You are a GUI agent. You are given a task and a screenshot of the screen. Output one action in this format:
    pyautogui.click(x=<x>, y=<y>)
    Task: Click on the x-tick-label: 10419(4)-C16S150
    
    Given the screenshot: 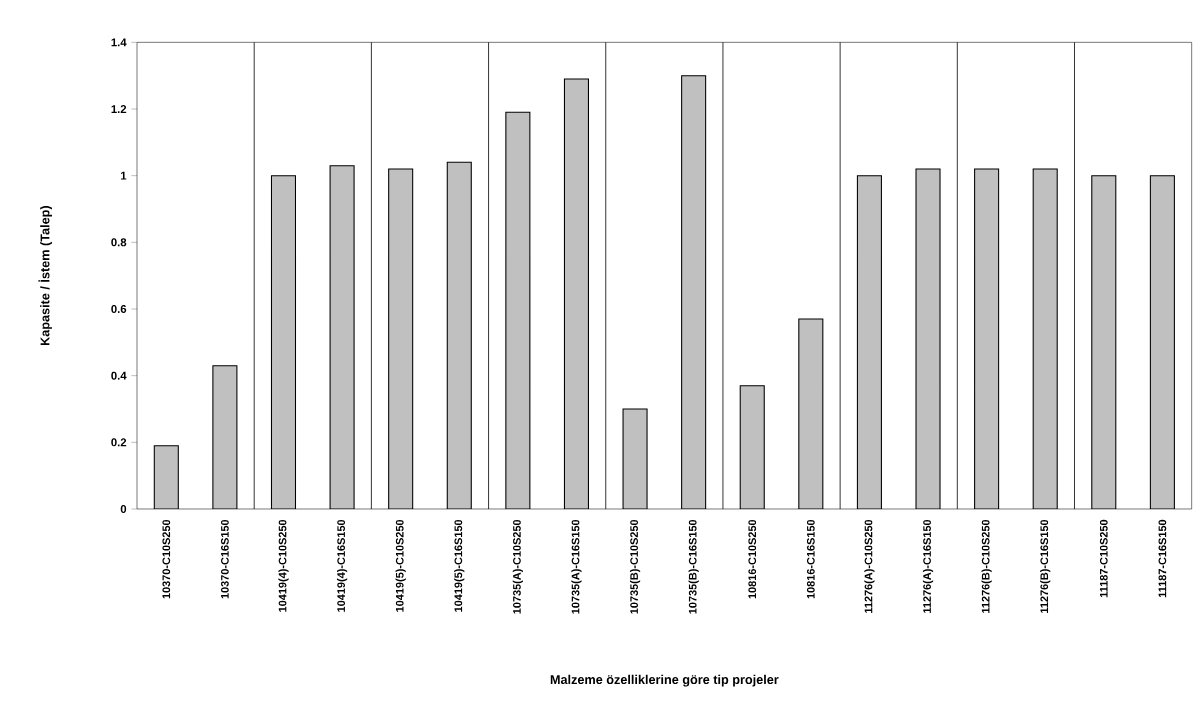 What is the action you would take?
    pyautogui.click(x=342, y=565)
    